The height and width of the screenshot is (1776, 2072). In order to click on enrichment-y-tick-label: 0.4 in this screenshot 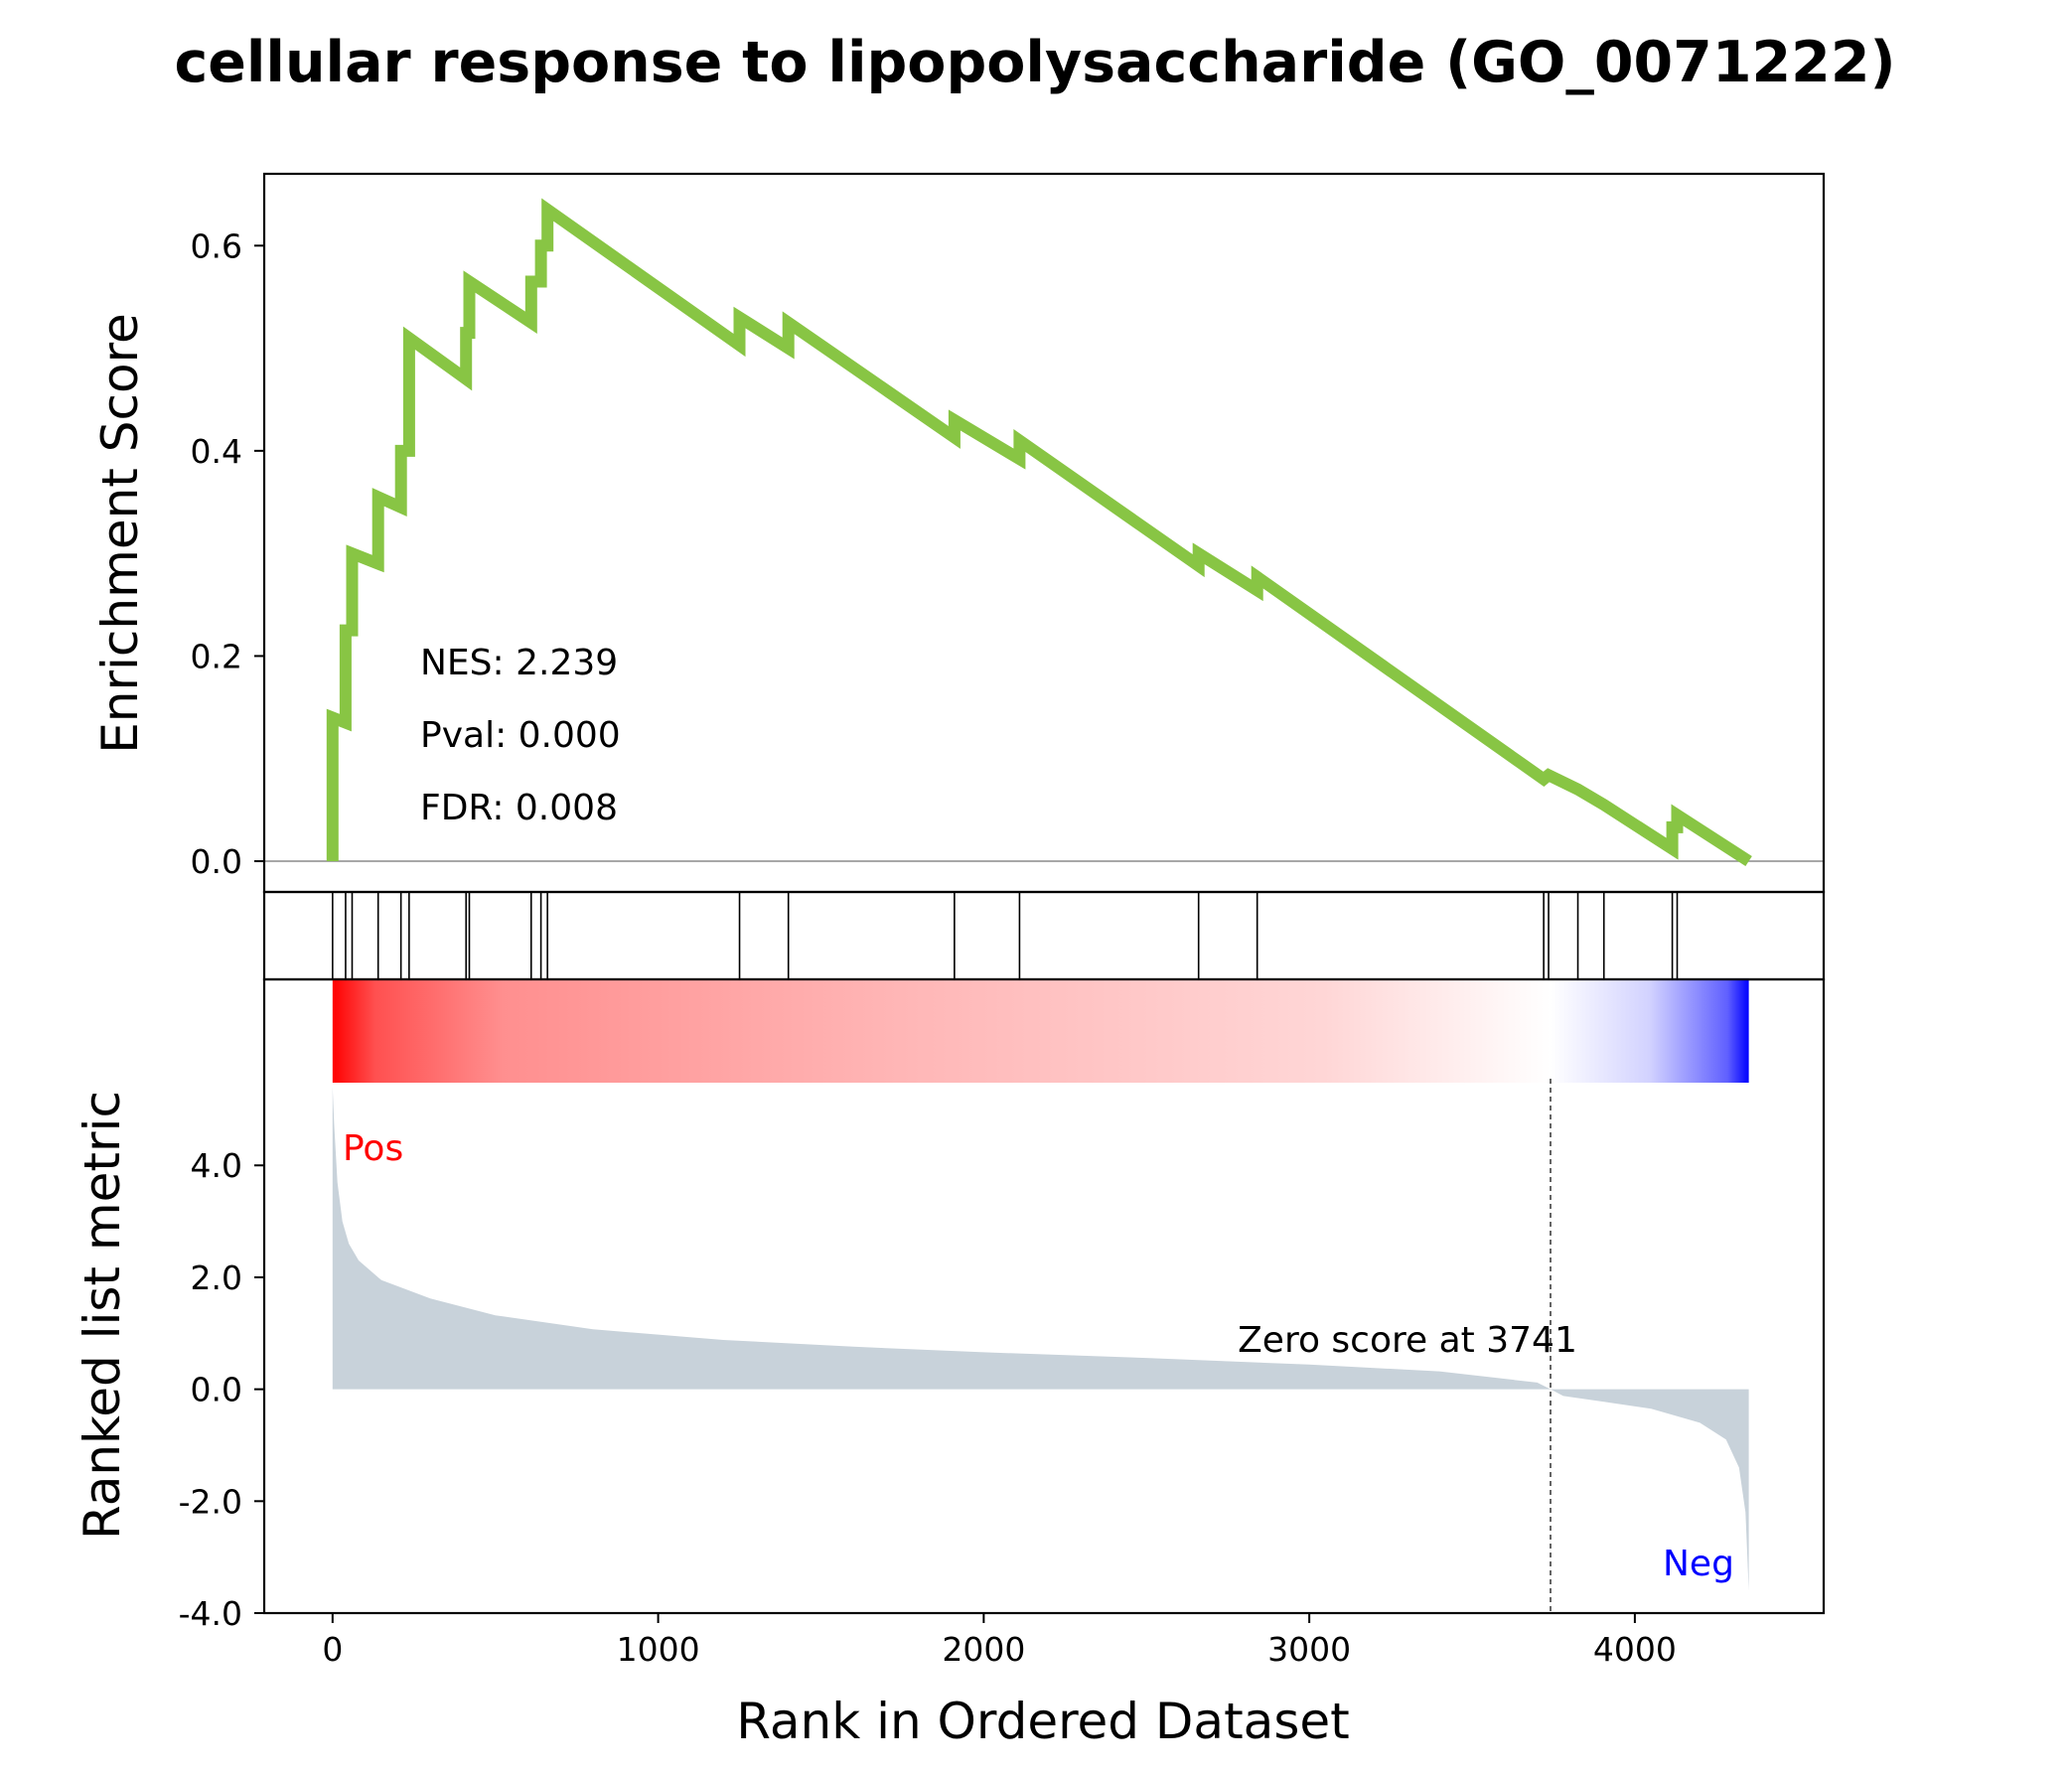, I will do `click(216, 451)`.